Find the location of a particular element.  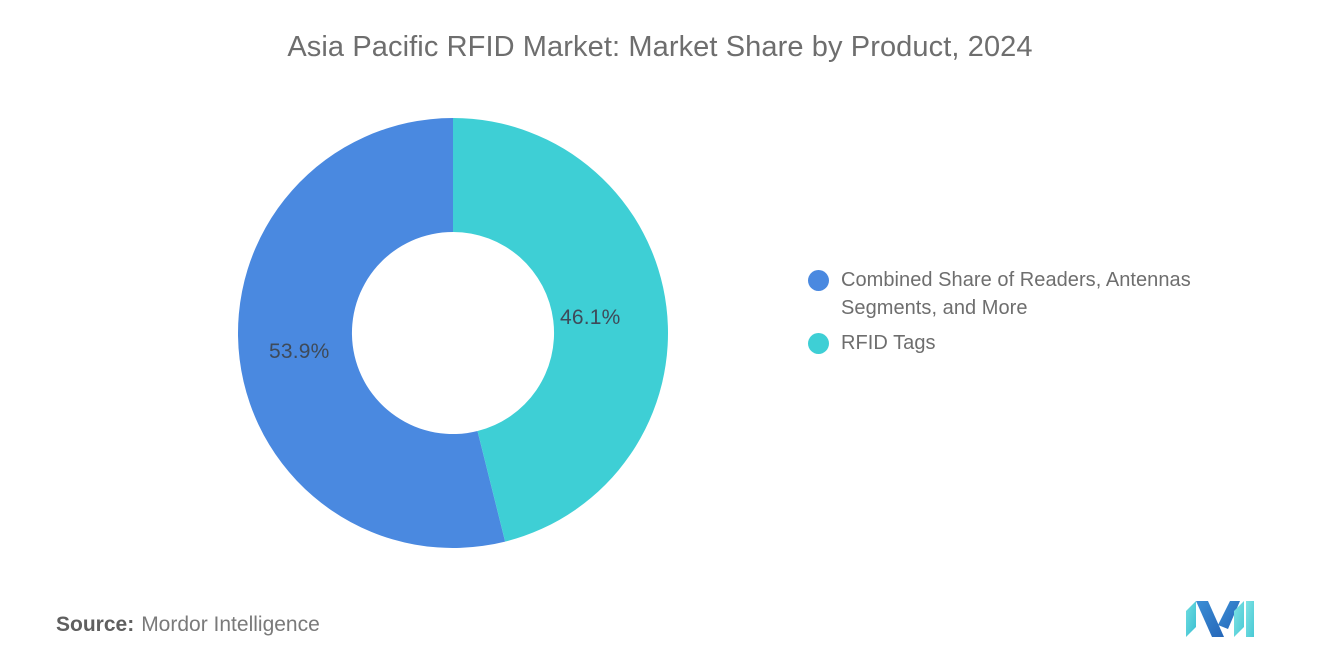

legend-swatch-blue-icon is located at coordinates (818, 280).